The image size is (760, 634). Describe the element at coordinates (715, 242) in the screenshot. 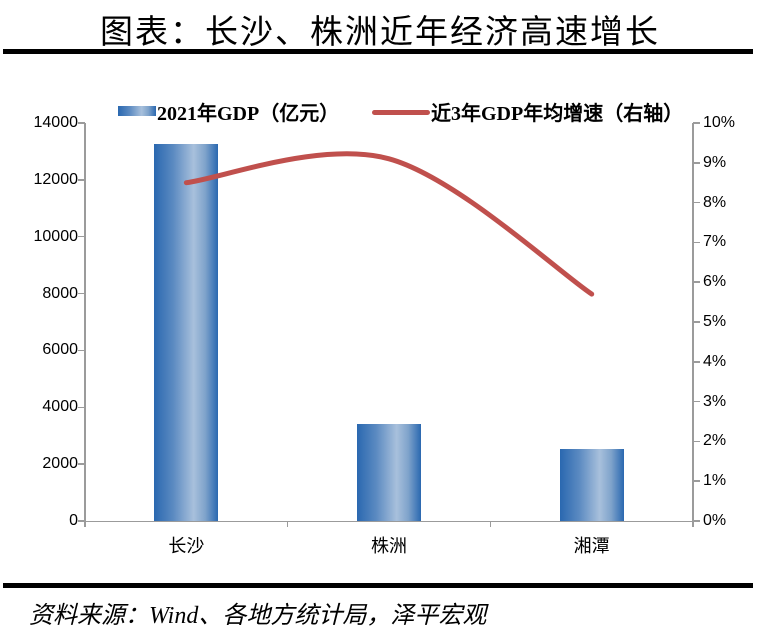

I see `right-axis-tick-label: 7%` at that location.